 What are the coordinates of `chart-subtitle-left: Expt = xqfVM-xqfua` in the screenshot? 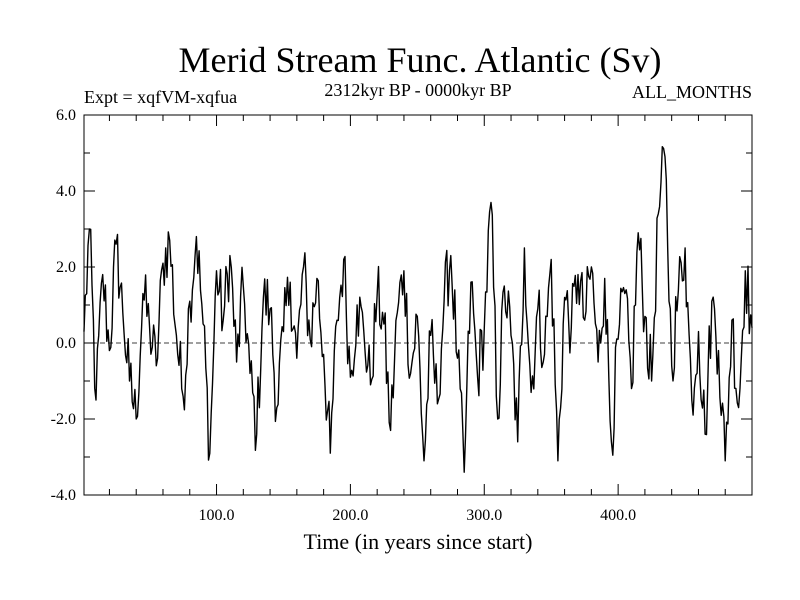 It's located at (160, 97).